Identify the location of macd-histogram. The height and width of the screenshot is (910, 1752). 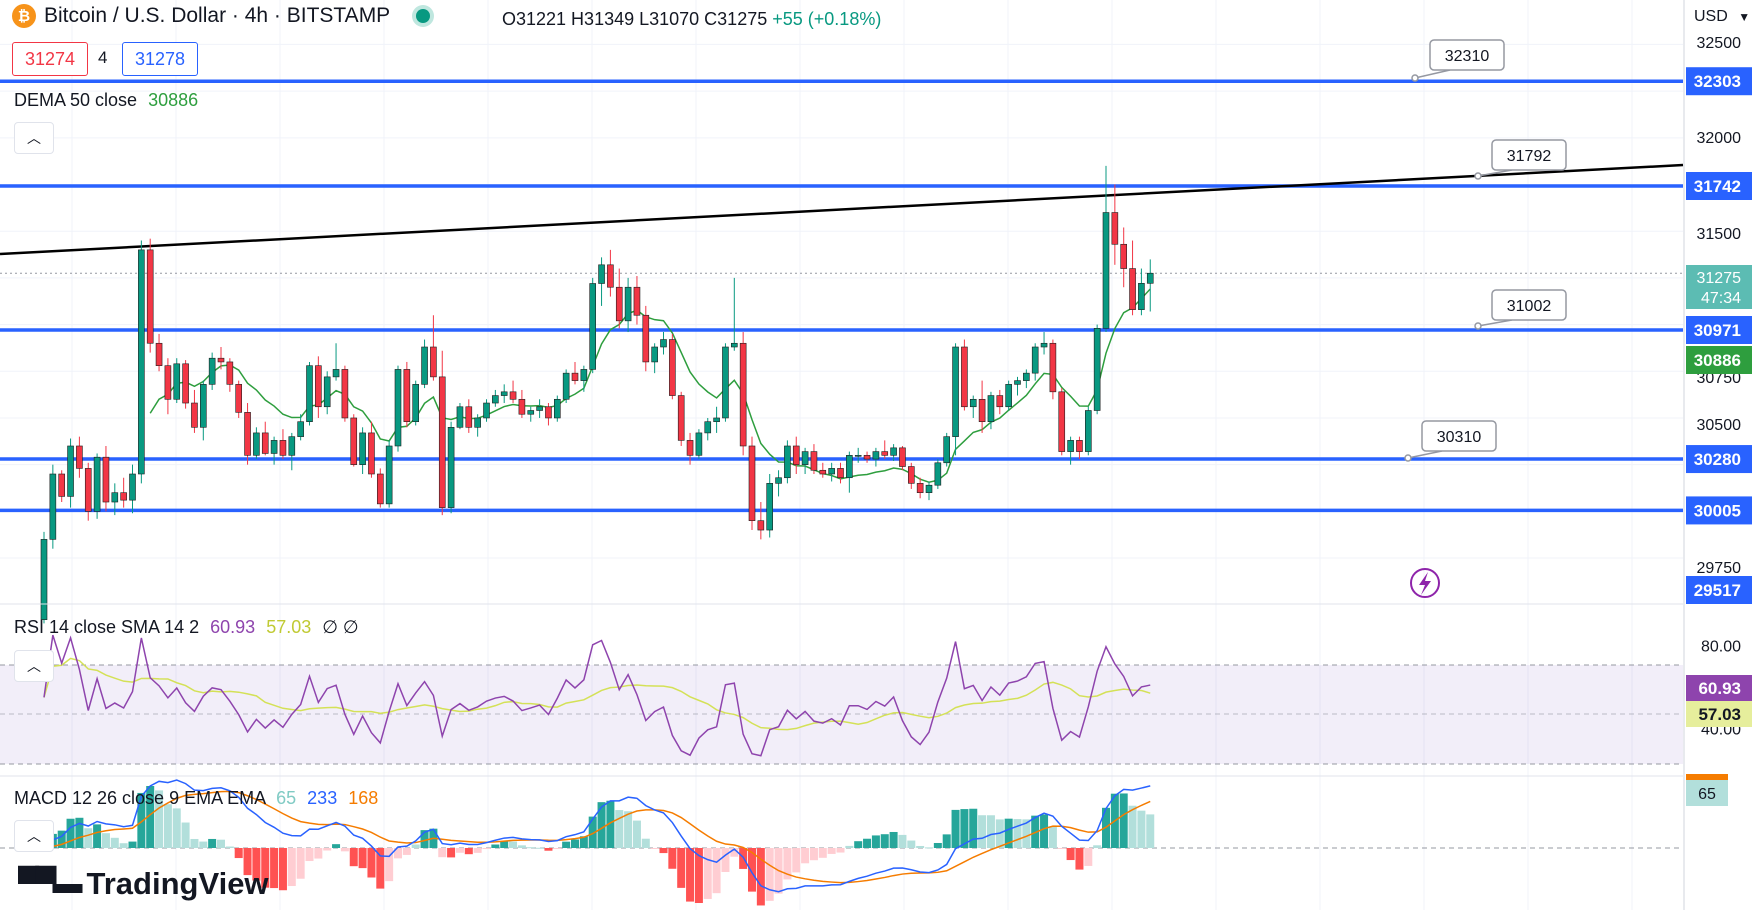
(597, 846).